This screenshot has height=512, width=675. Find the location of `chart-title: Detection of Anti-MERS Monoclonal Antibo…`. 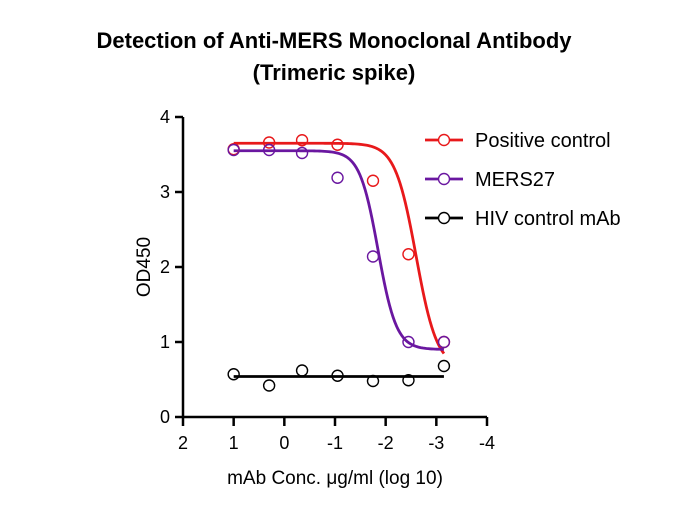

chart-title: Detection of Anti-MERS Monoclonal Antibo… is located at coordinates (335, 40).